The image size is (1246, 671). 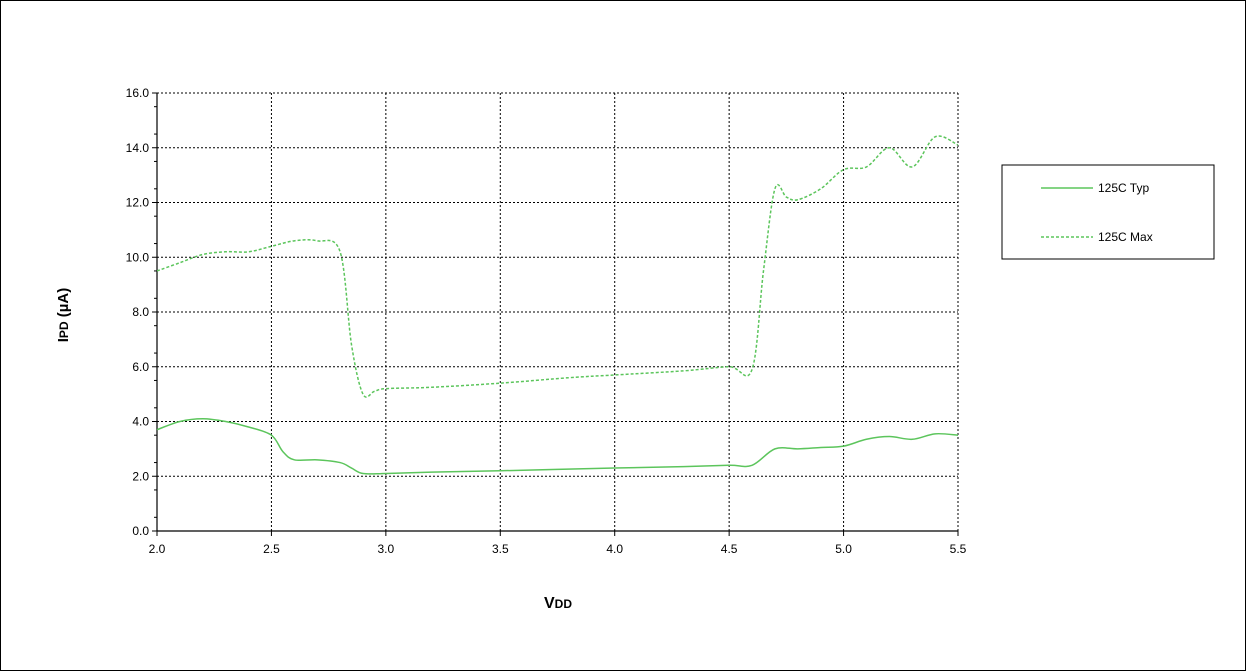 What do you see at coordinates (958, 549) in the screenshot?
I see `x-tick-label: 5.5` at bounding box center [958, 549].